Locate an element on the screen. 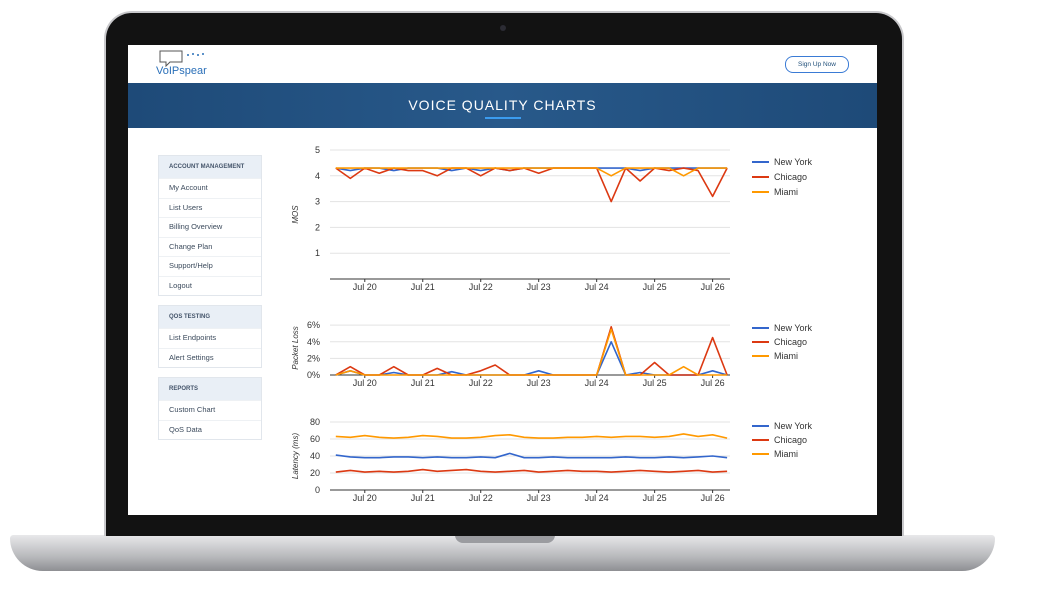 Image resolution: width=1048 pixels, height=608 pixels. menu-item: Billing Overview is located at coordinates (210, 227).